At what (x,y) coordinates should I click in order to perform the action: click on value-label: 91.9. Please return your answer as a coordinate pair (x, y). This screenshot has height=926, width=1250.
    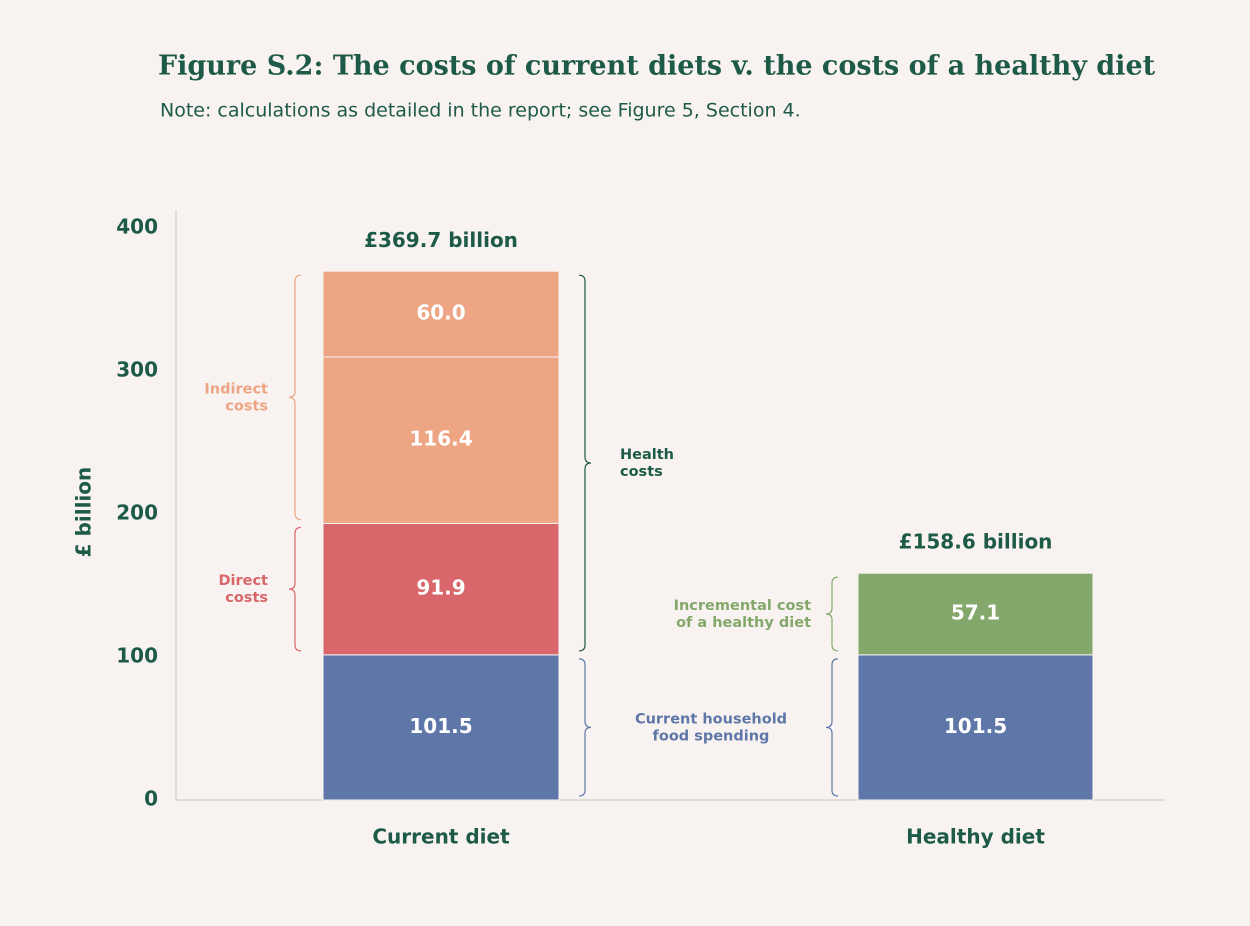
    Looking at the image, I should click on (440, 588).